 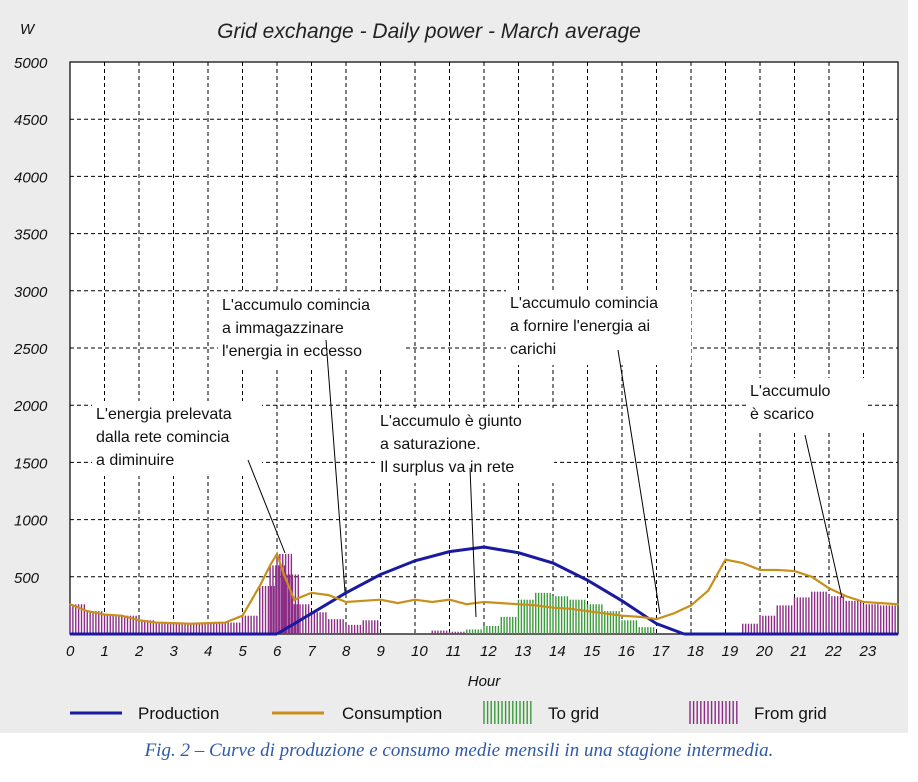 I want to click on annotation-text: Il surplus va in rete, so click(x=447, y=467).